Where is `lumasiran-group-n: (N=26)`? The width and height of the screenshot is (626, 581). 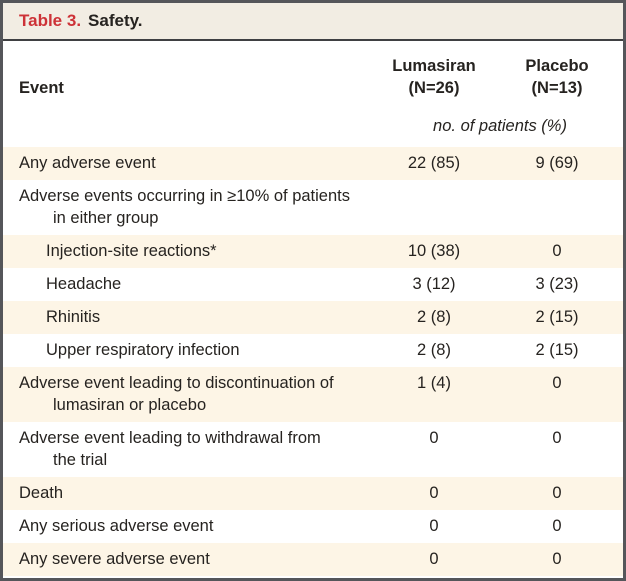 lumasiran-group-n: (N=26) is located at coordinates (434, 88).